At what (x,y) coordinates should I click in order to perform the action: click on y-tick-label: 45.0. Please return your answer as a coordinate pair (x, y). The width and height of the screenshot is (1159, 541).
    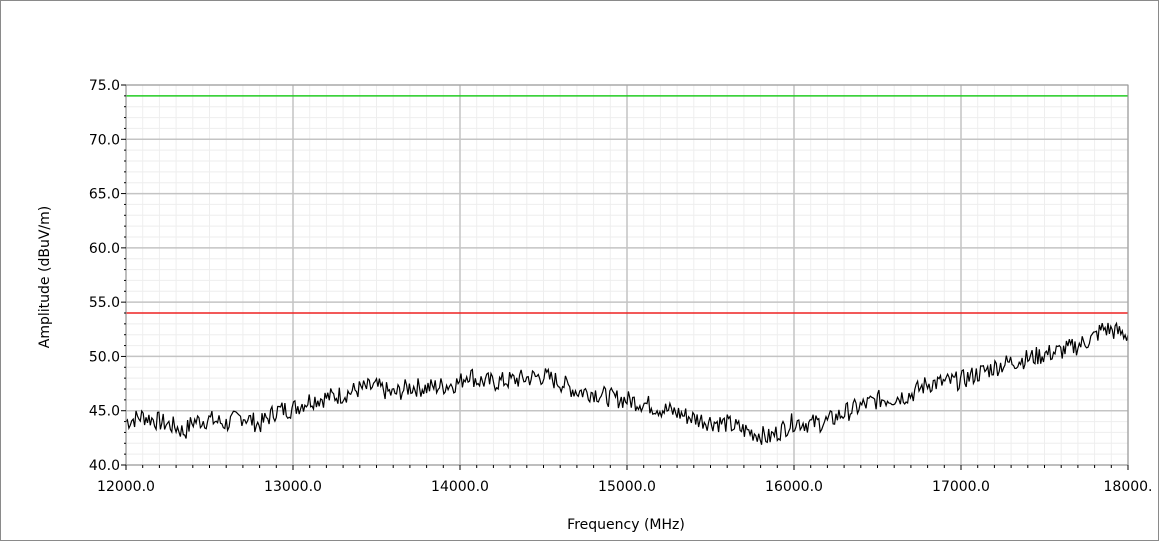
    Looking at the image, I should click on (104, 412).